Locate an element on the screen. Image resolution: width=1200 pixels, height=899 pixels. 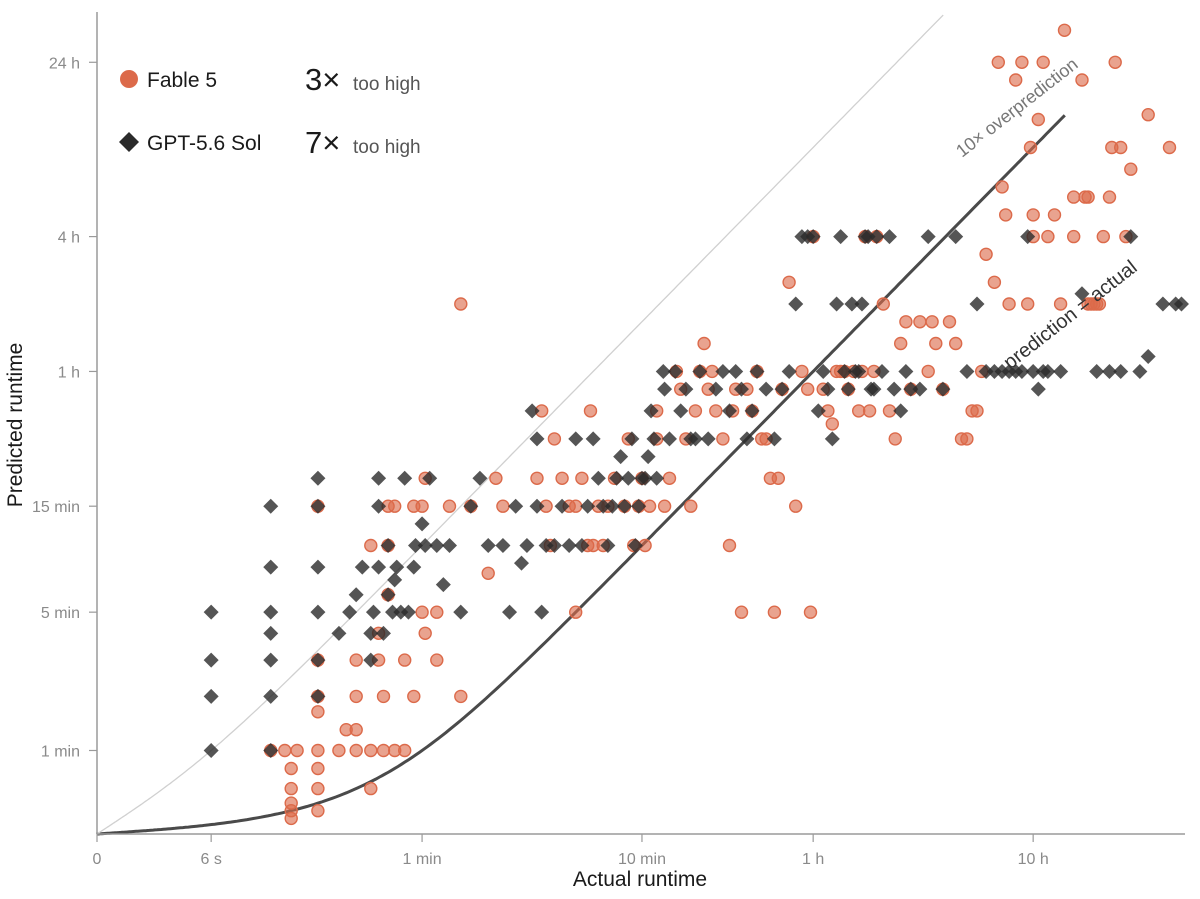
legend-label-fable: Fable 5 is located at coordinates (182, 80).